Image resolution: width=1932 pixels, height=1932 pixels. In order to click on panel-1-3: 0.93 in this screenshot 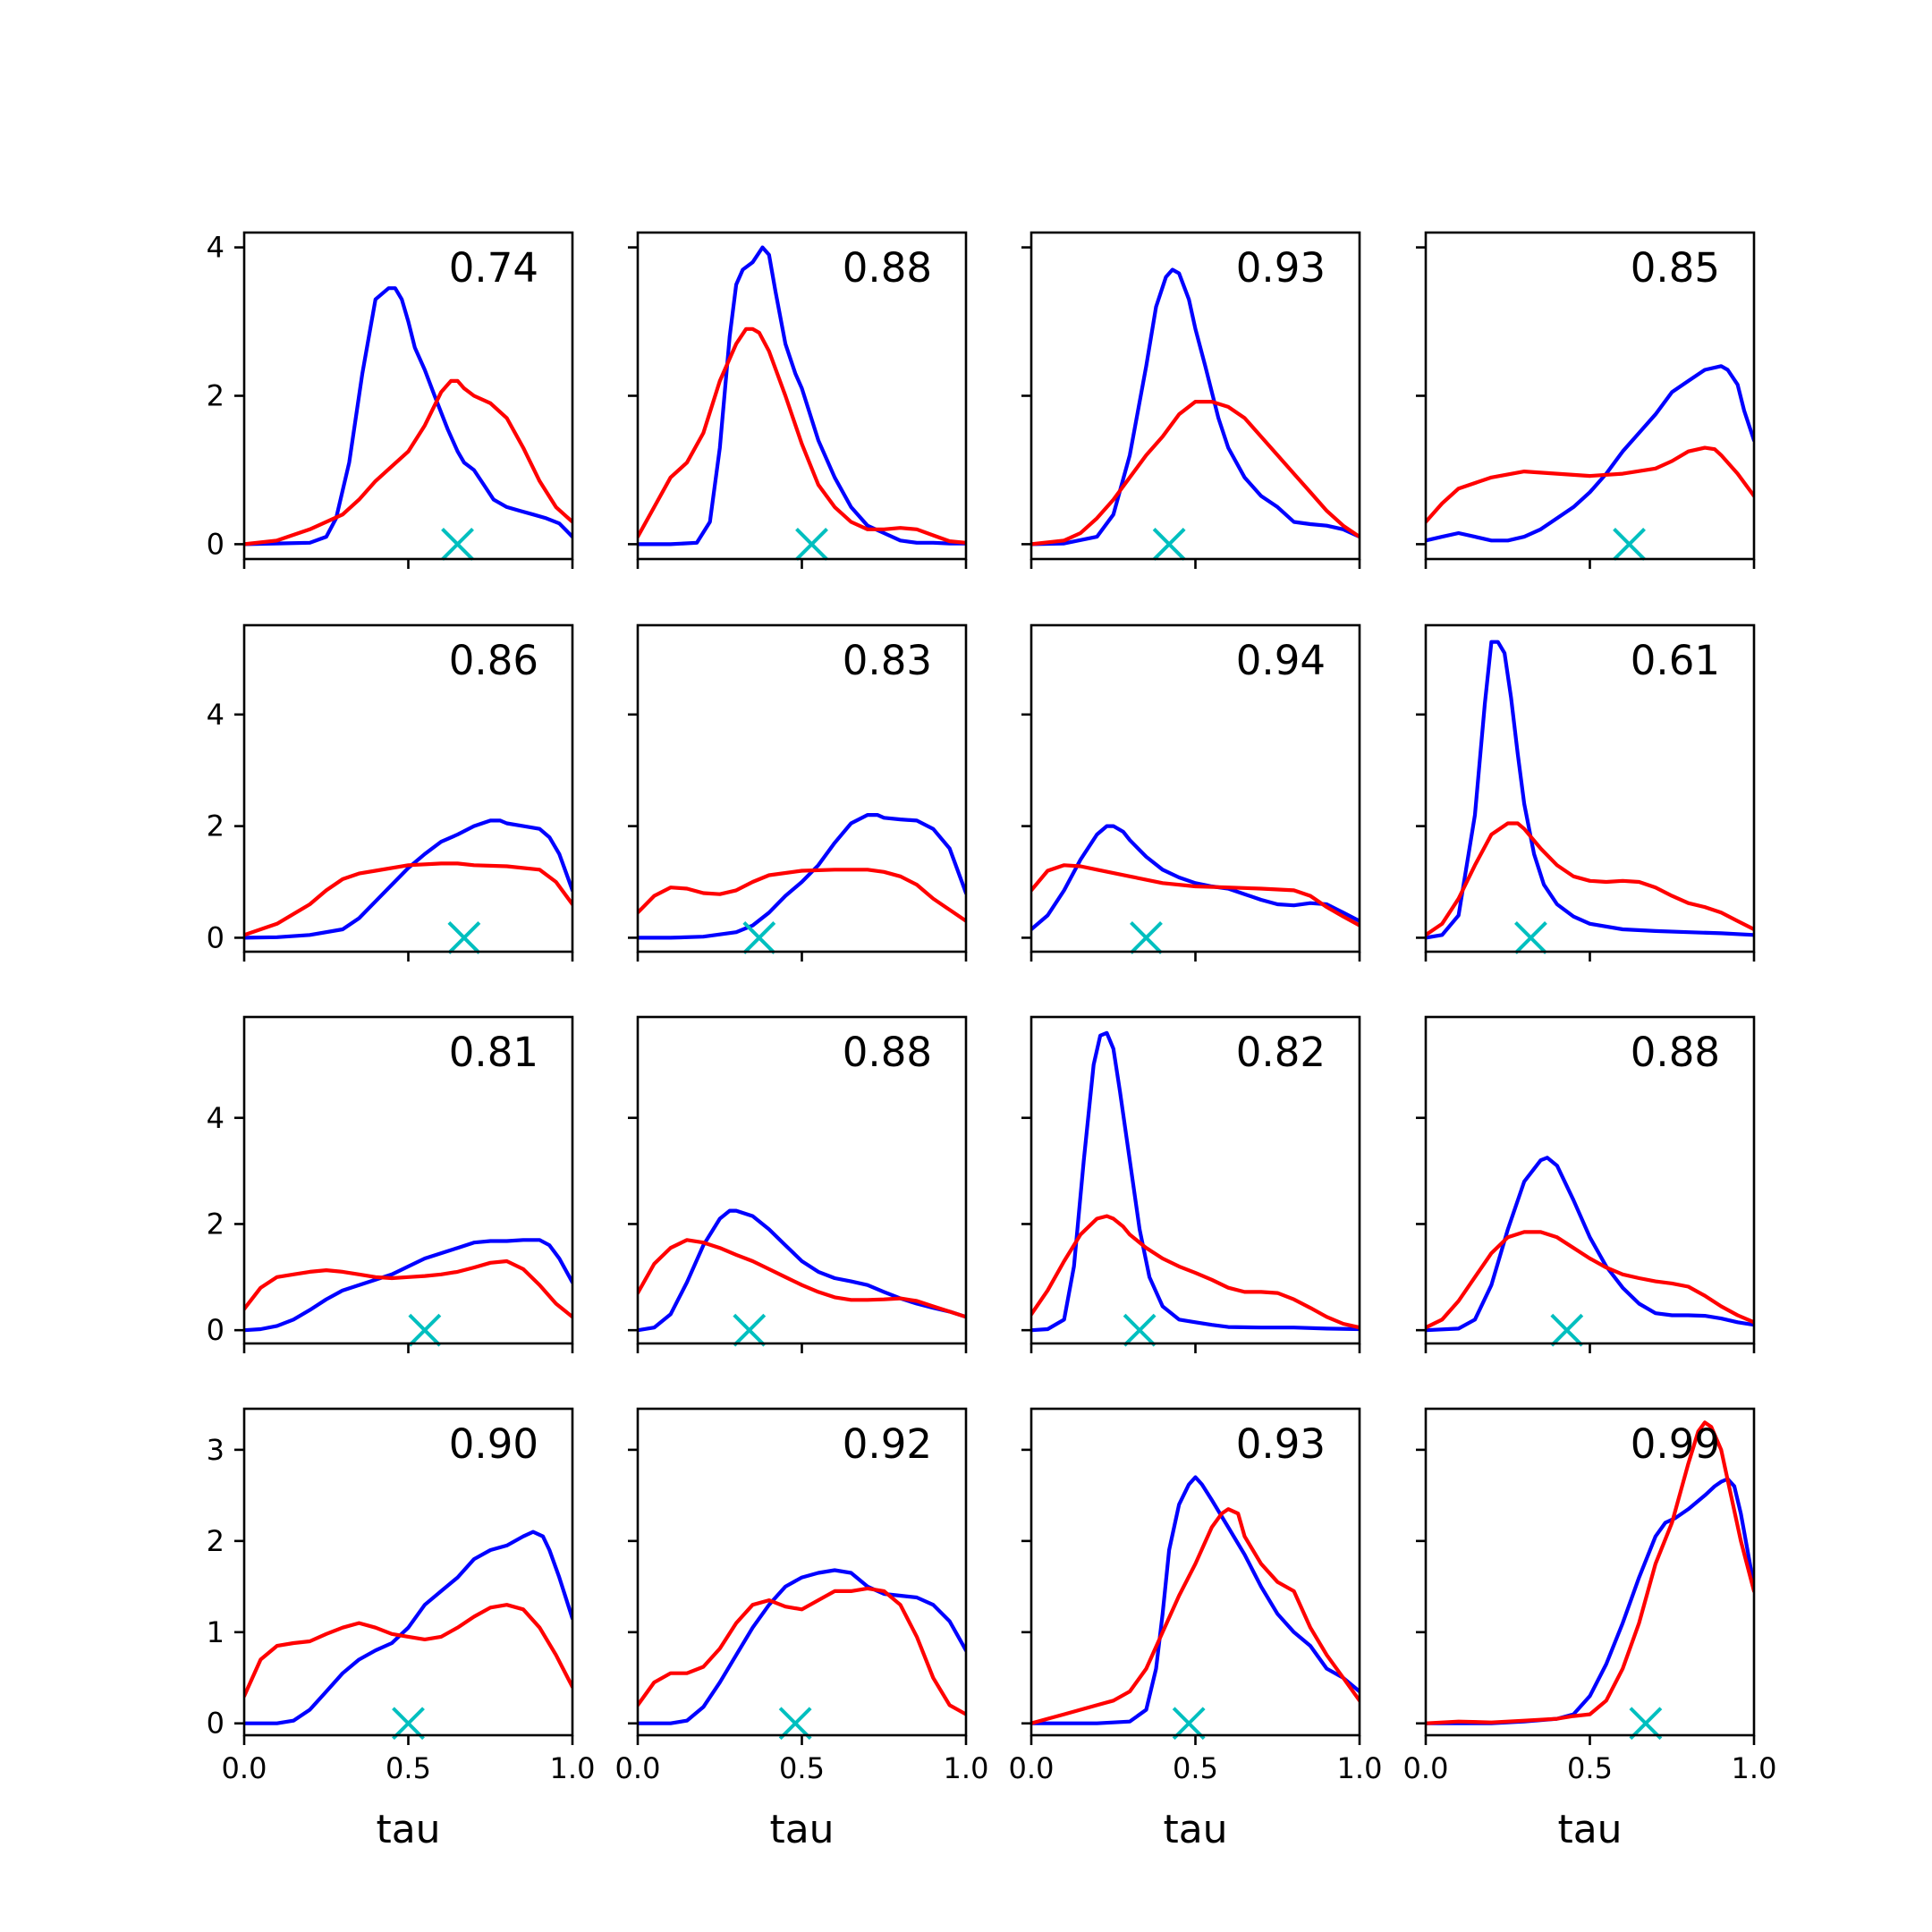, I will do `click(1191, 400)`.